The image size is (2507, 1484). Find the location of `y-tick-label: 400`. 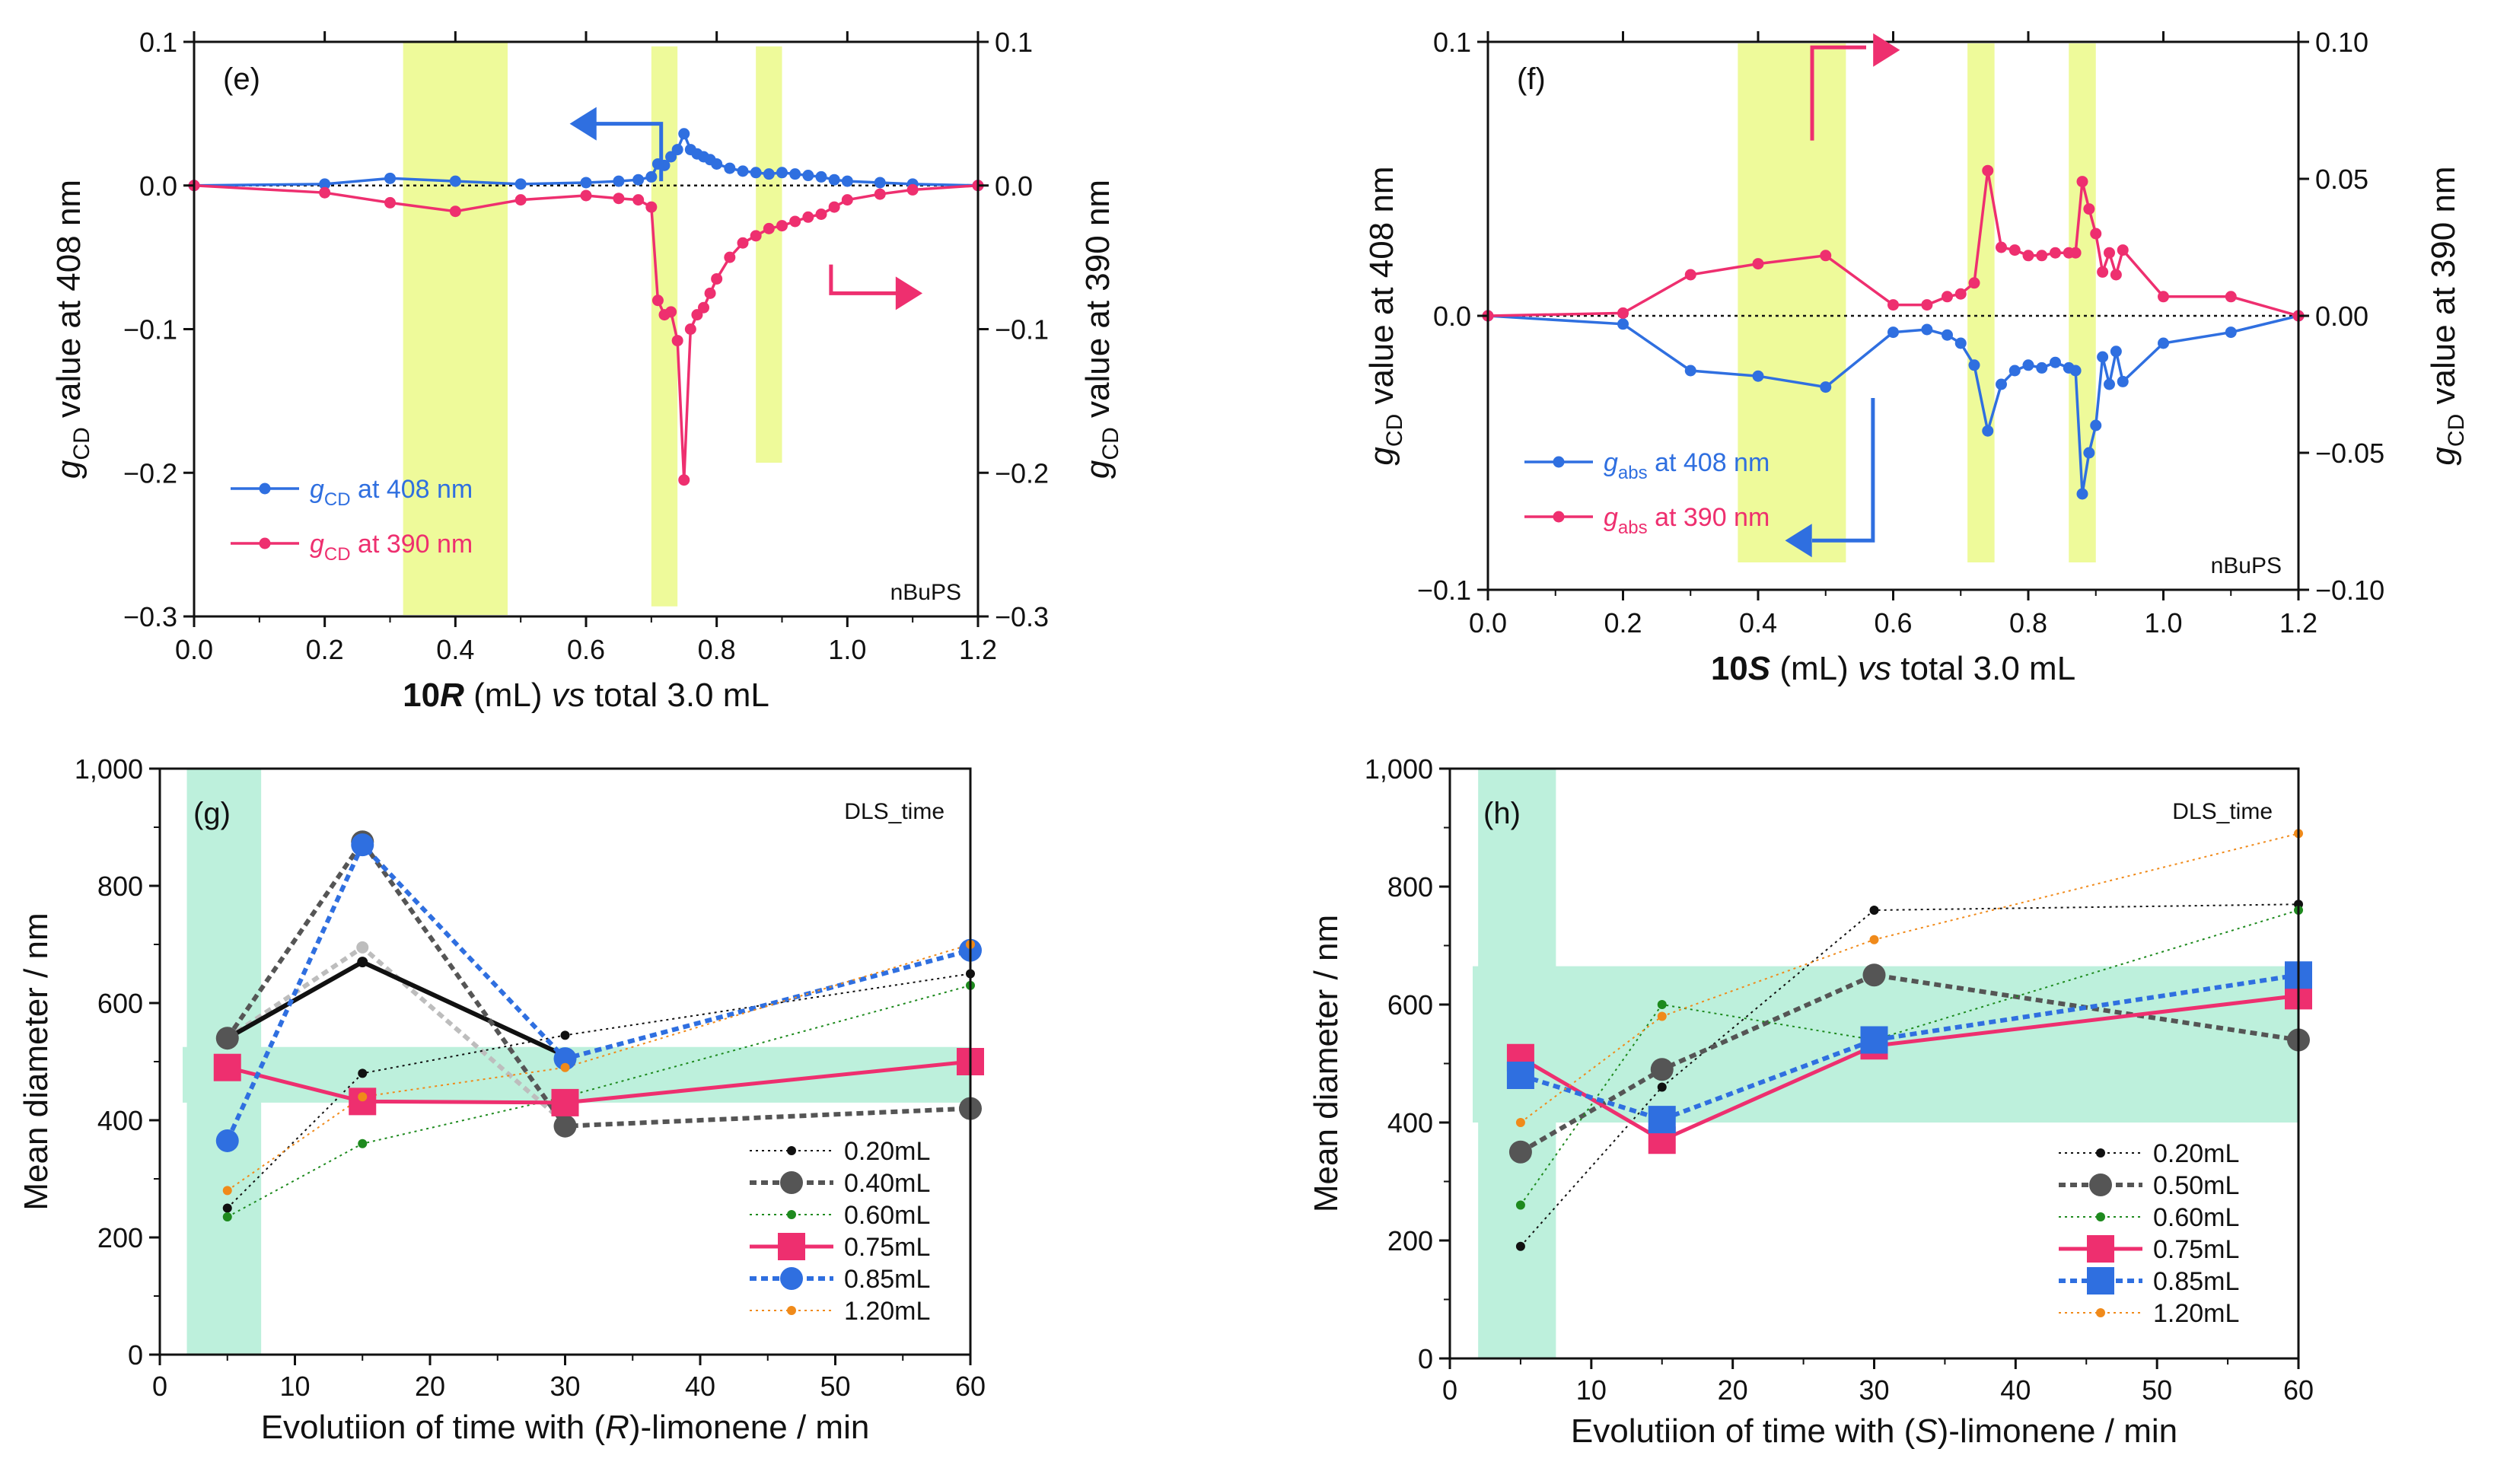

y-tick-label: 400 is located at coordinates (120, 1120).